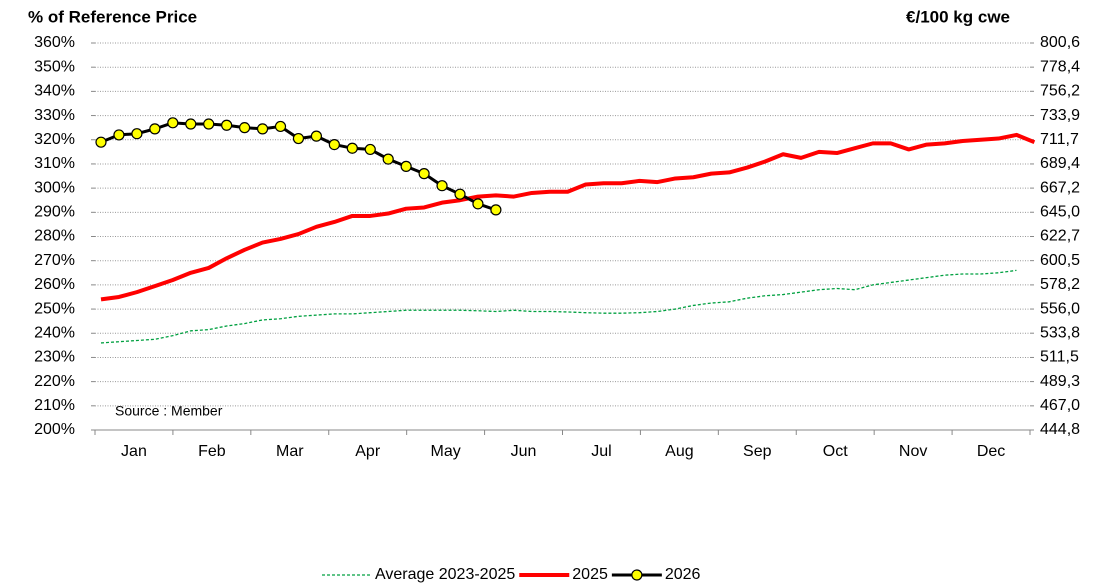 The width and height of the screenshot is (1120, 584). I want to click on x-tick-label: Dec, so click(991, 451).